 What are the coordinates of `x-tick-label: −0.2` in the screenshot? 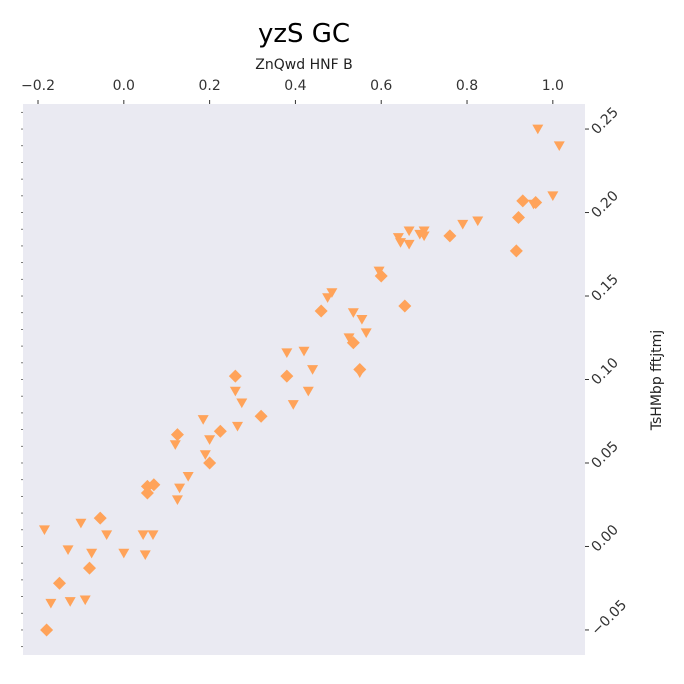 It's located at (38, 86).